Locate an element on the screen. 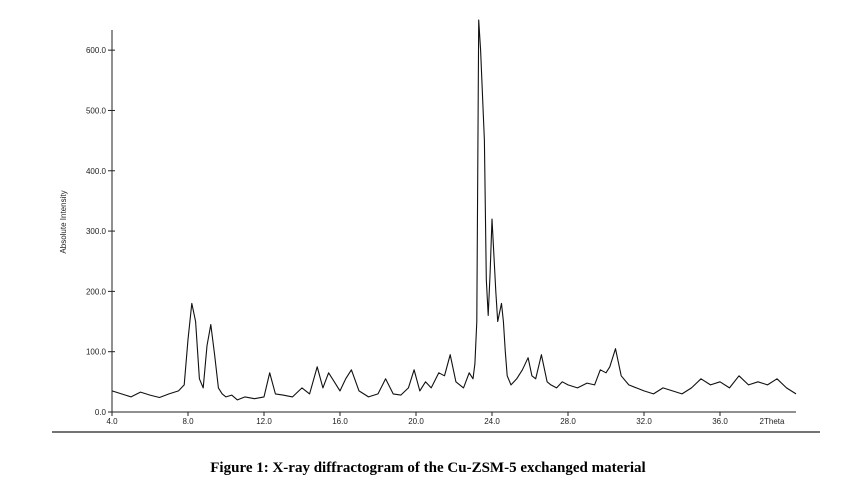 The width and height of the screenshot is (856, 485). x-axis-title: 2Theta is located at coordinates (772, 421).